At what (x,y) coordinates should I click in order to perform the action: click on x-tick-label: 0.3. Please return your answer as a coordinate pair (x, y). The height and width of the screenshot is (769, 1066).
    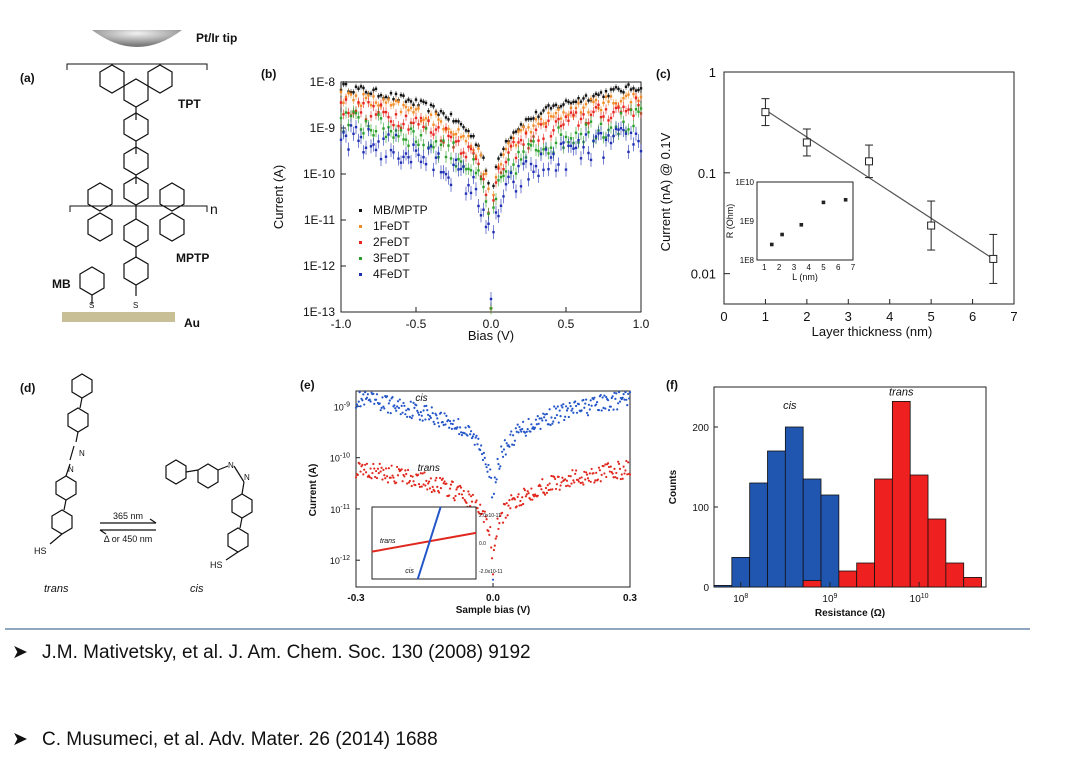
    Looking at the image, I should click on (630, 598).